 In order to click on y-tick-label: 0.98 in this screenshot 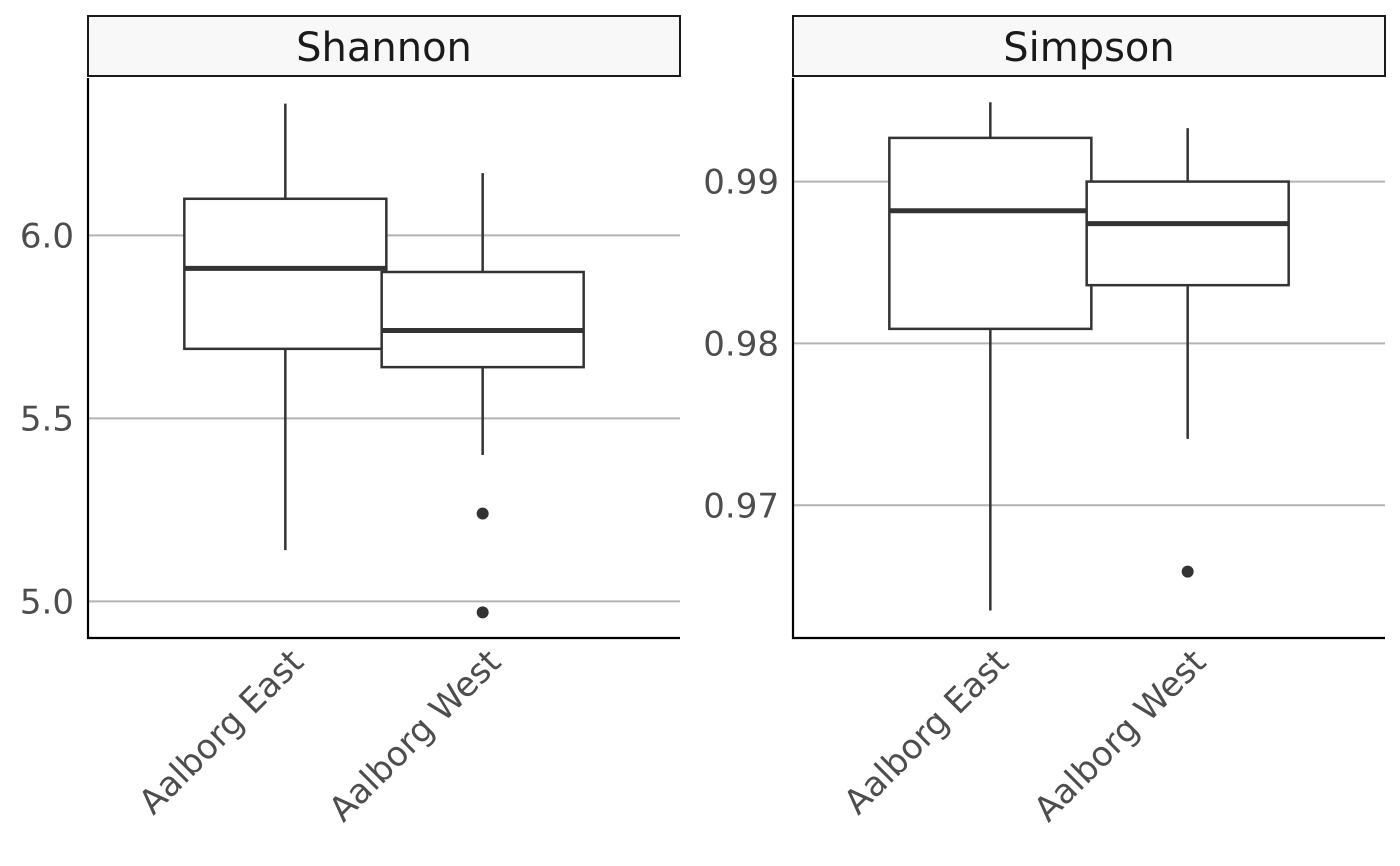, I will do `click(741, 344)`.